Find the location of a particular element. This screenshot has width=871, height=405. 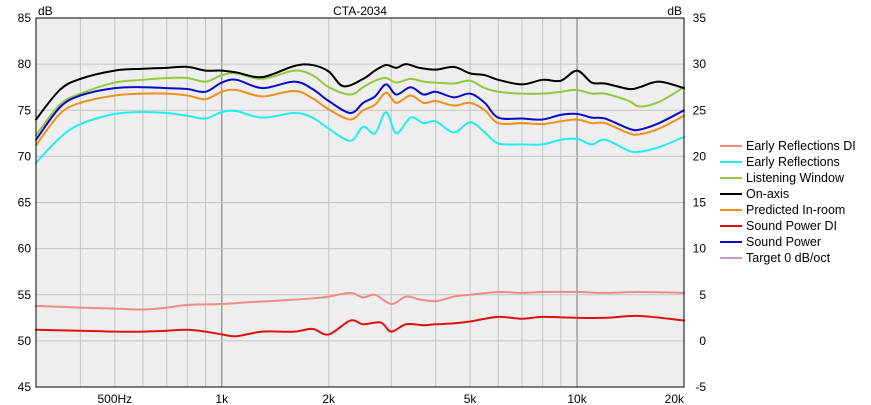

y-right-tick-label: 5 is located at coordinates (702, 295).